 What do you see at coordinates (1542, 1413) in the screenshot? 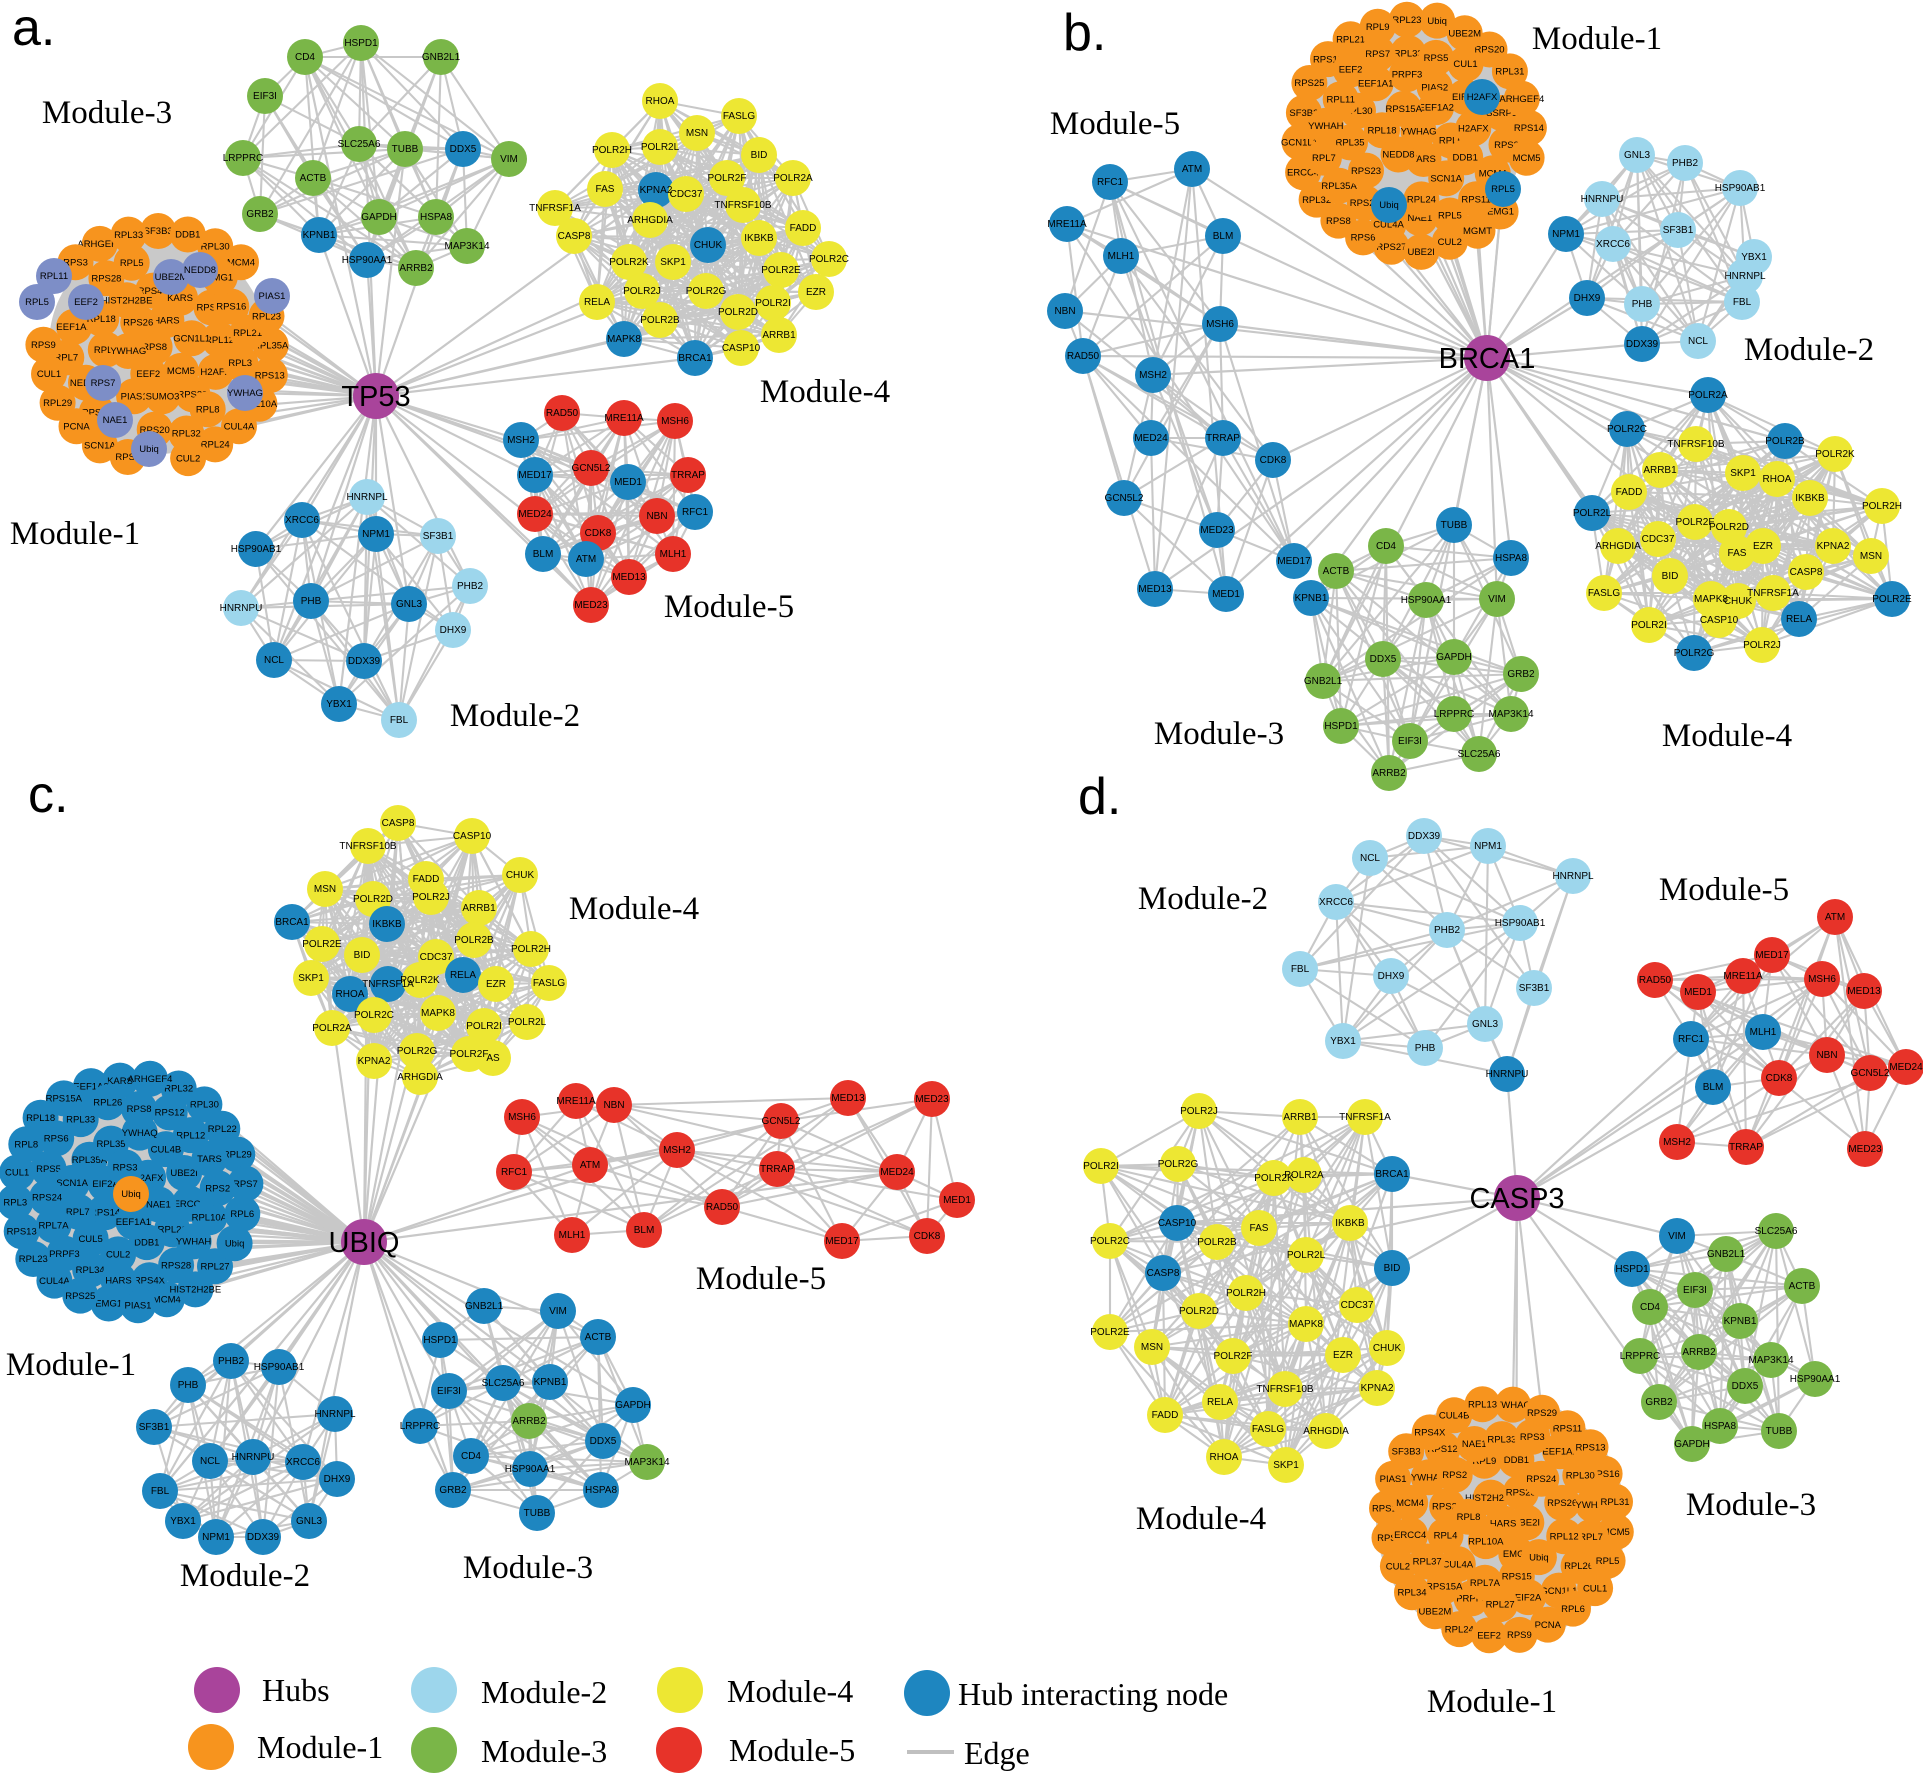
I see `svg-text: RPS29` at bounding box center [1542, 1413].